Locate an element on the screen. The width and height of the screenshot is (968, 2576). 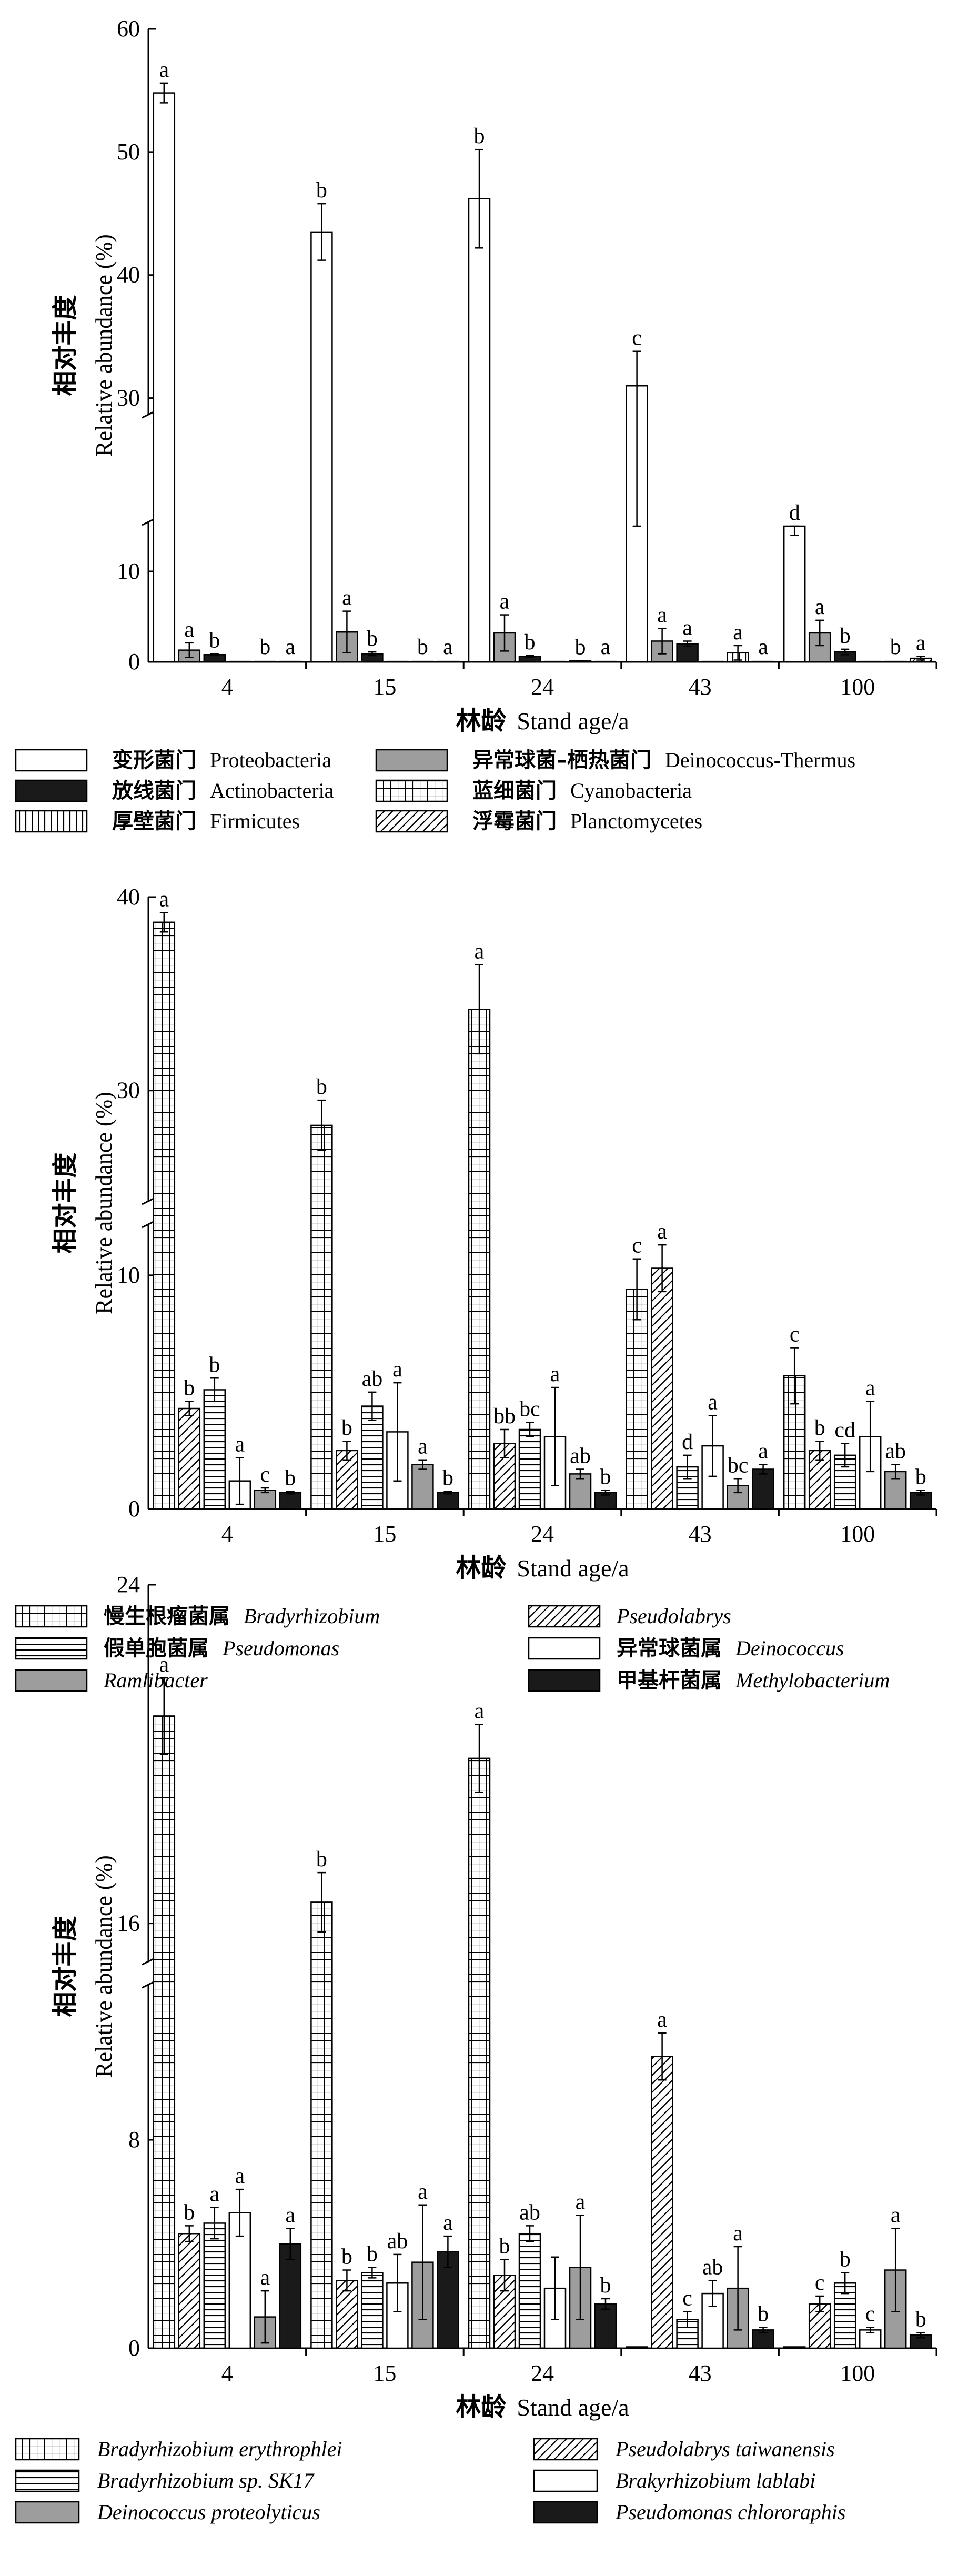
legend-label-cn: 异常球菌–栖热菌门 is located at coordinates (561, 760).